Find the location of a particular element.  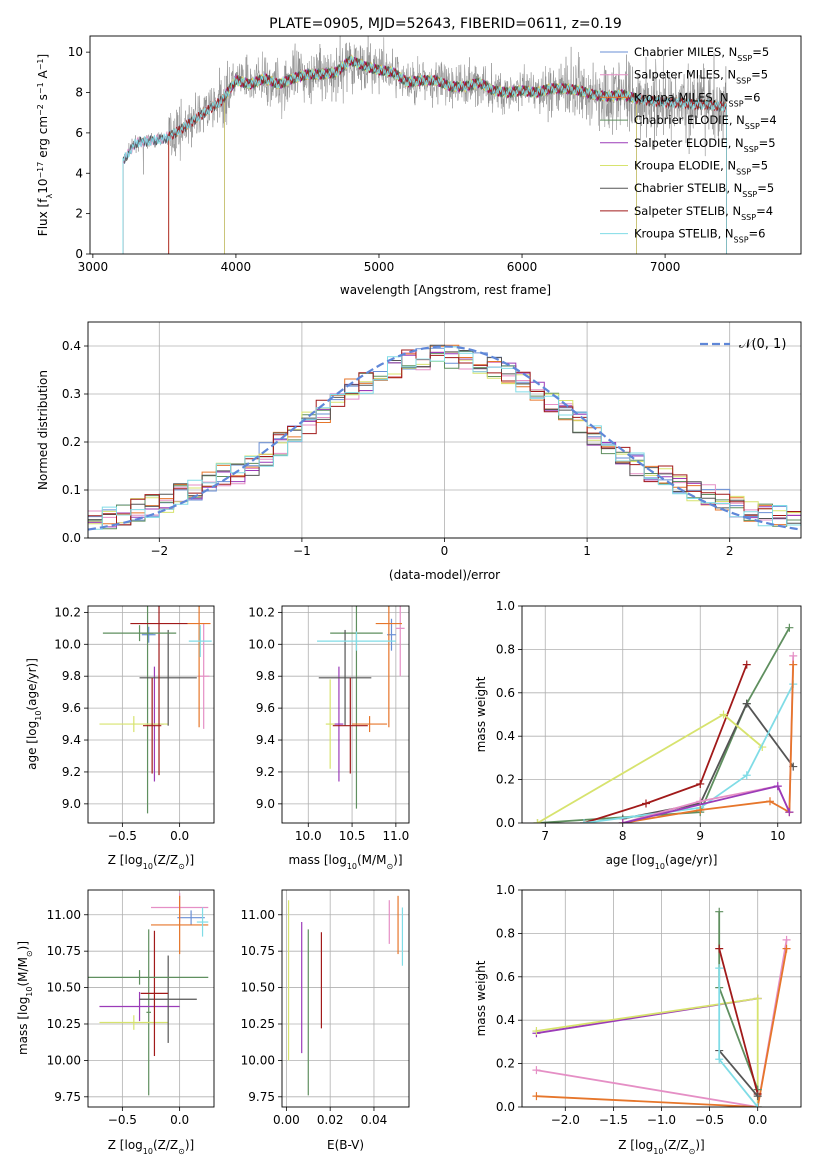

y-tick-label: 0.1 is located at coordinates (71, 490).